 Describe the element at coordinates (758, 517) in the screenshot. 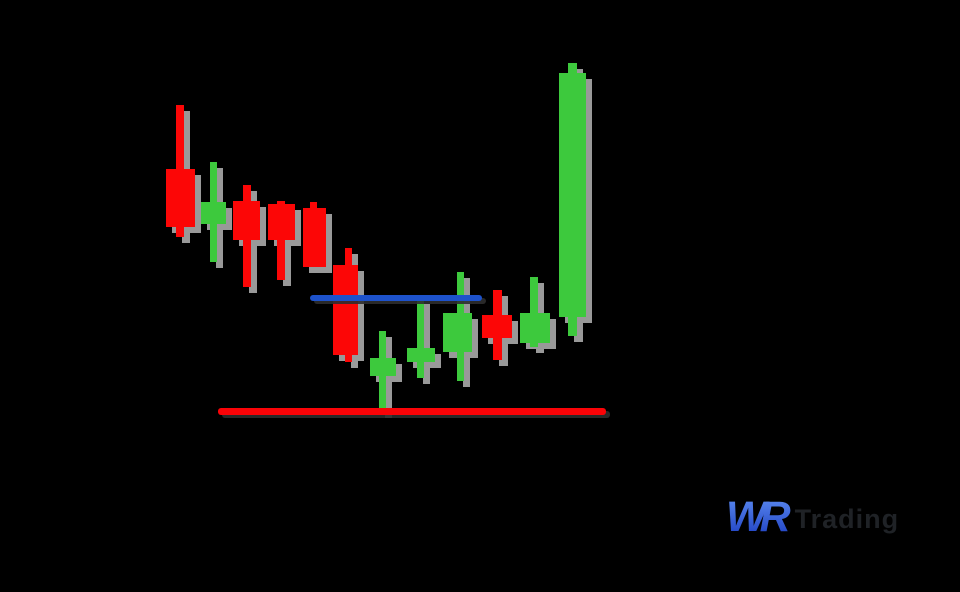

I see `logo-wr-mark: WR` at that location.